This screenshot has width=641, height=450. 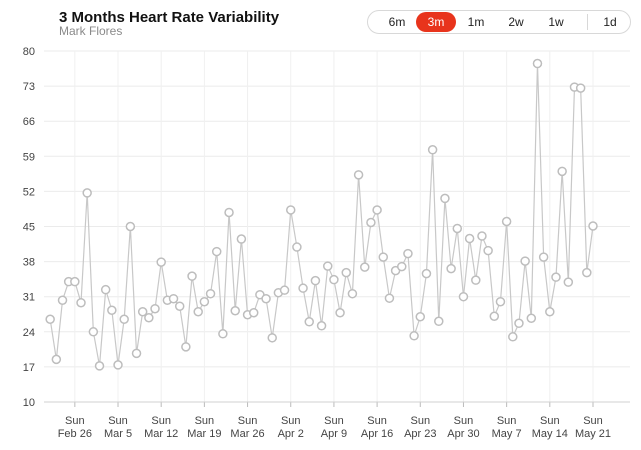 What do you see at coordinates (161, 434) in the screenshot?
I see `x-tick-label-date: Mar 12` at bounding box center [161, 434].